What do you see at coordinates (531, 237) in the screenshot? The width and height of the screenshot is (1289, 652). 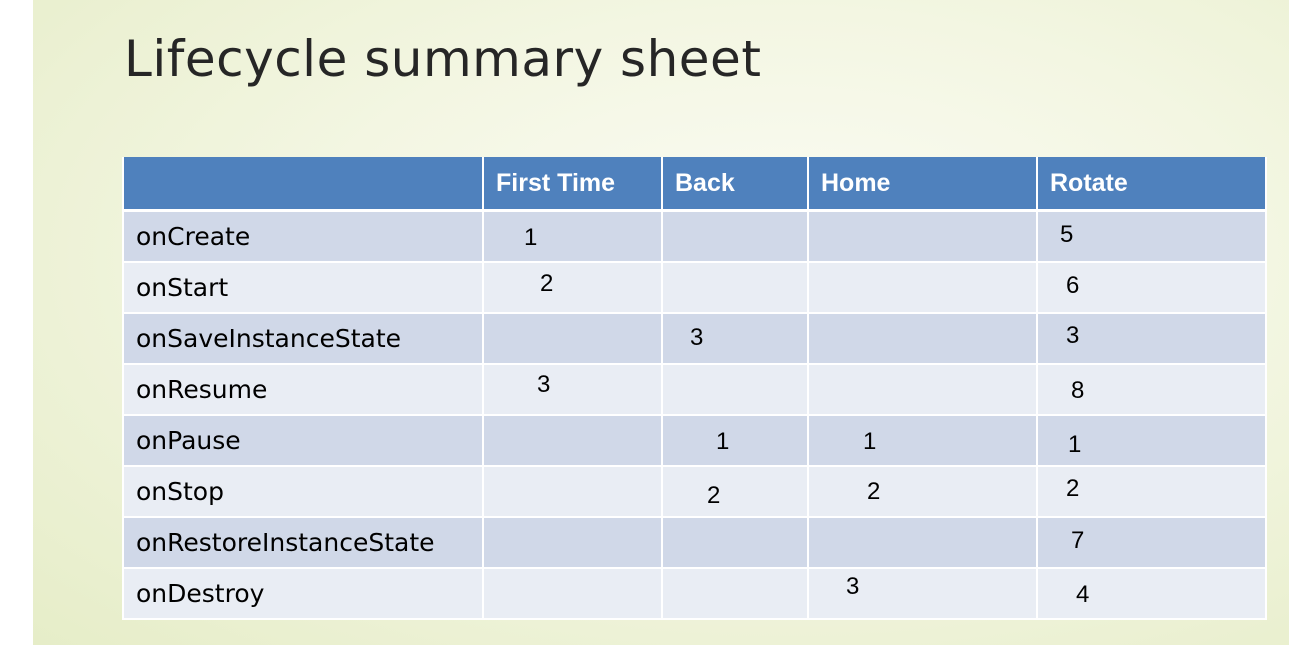 I see `first-time-value: 1` at bounding box center [531, 237].